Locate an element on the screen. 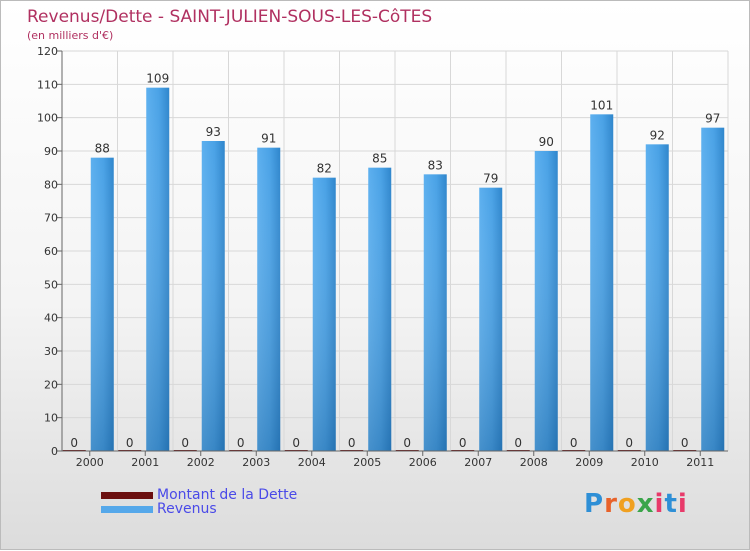  x-tick-label: 2005 is located at coordinates (367, 462).